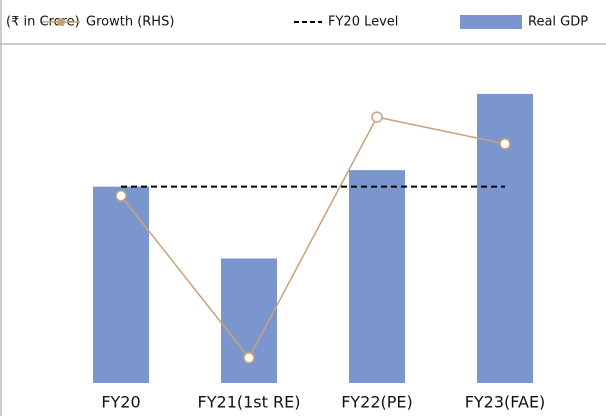 This screenshot has width=606, height=416. Describe the element at coordinates (61, 22) in the screenshot. I see `legend-marker` at that location.